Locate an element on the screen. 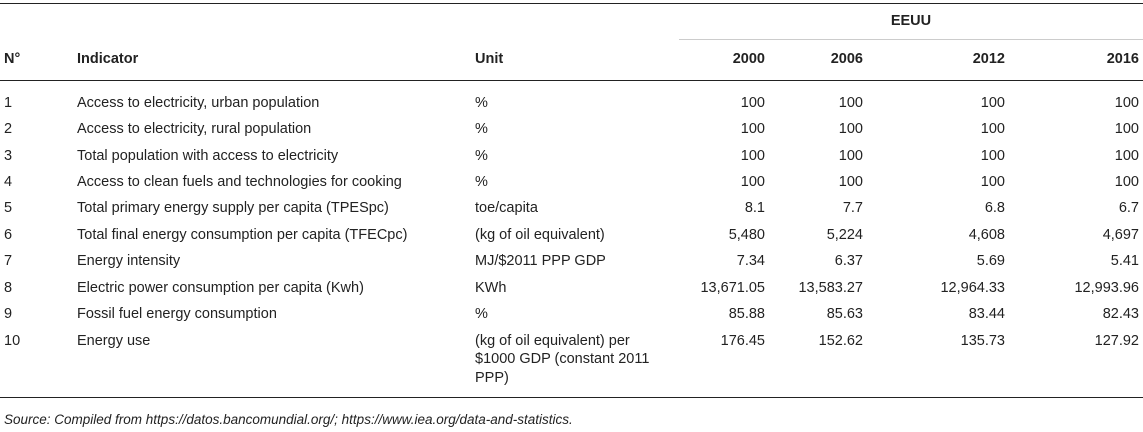  cell-value-2000: 5,480 is located at coordinates (746, 235).